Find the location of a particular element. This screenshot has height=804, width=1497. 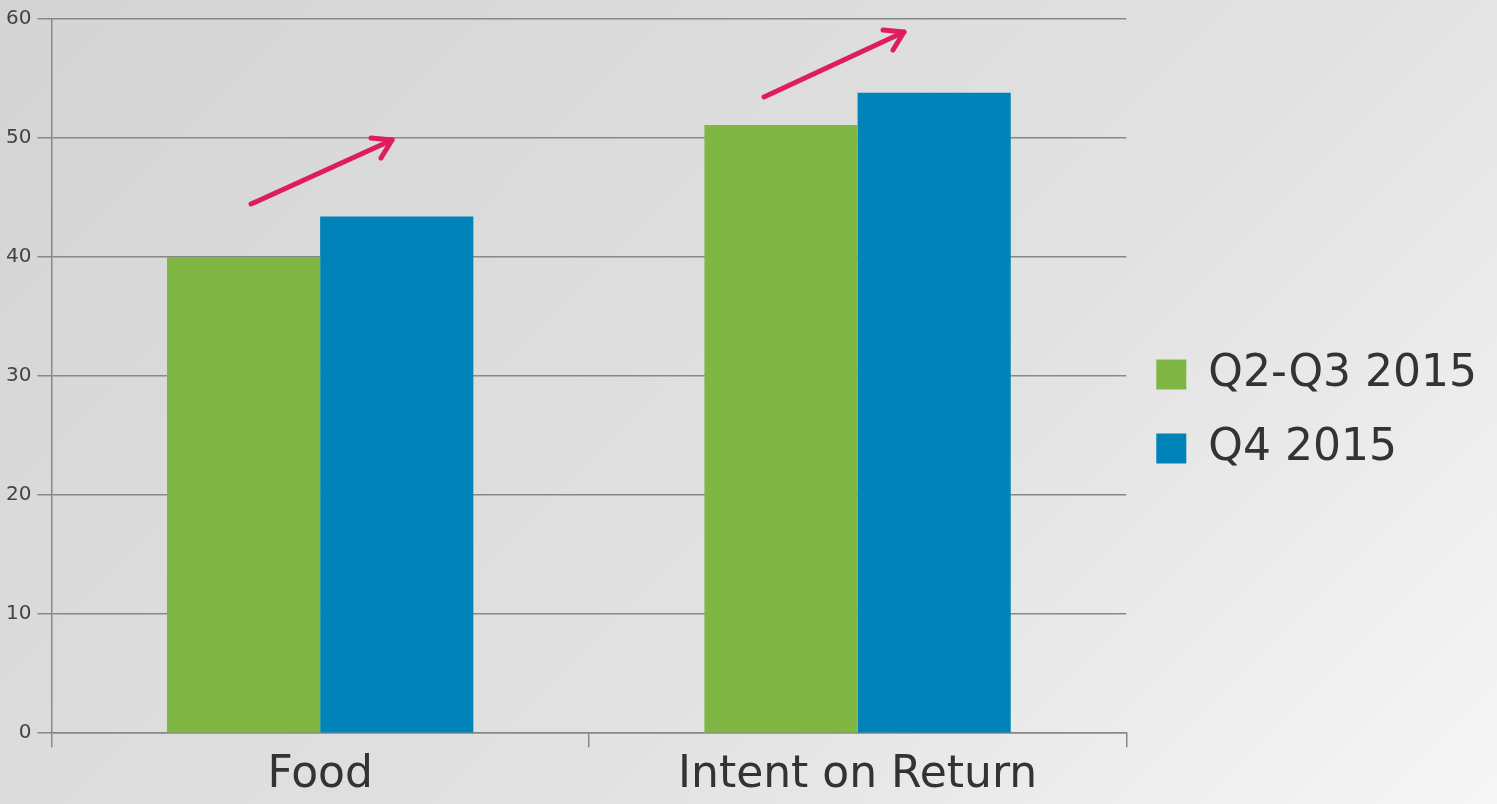

y-tick-label: 30 is located at coordinates (19, 374).